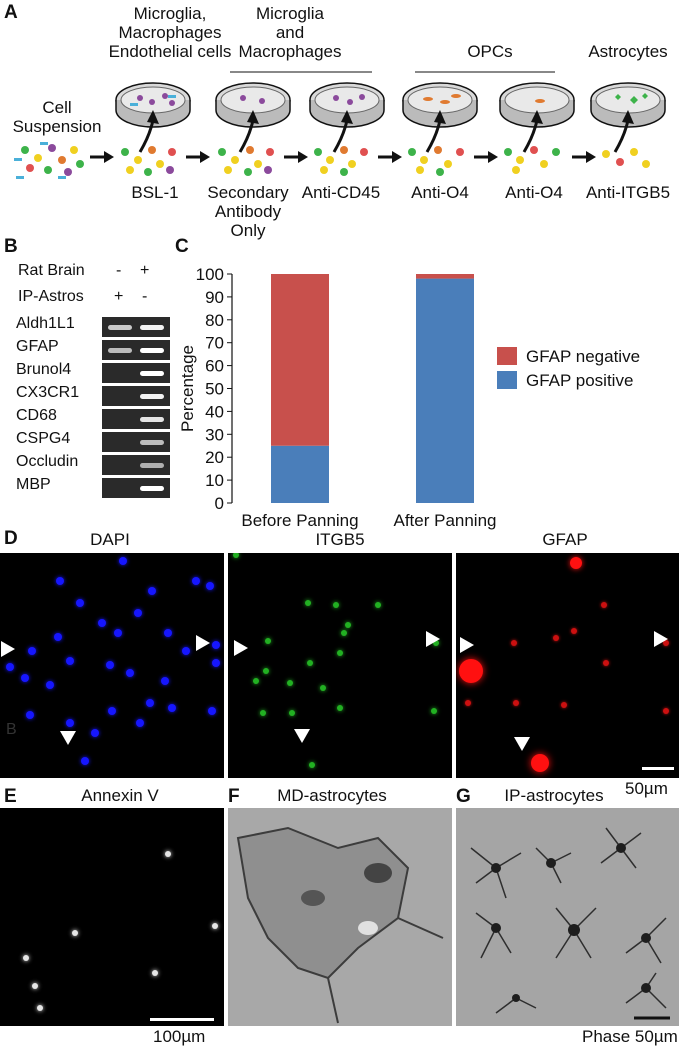  What do you see at coordinates (628, 51) in the screenshot?
I see `dish-label-4: Astrocytes` at bounding box center [628, 51].